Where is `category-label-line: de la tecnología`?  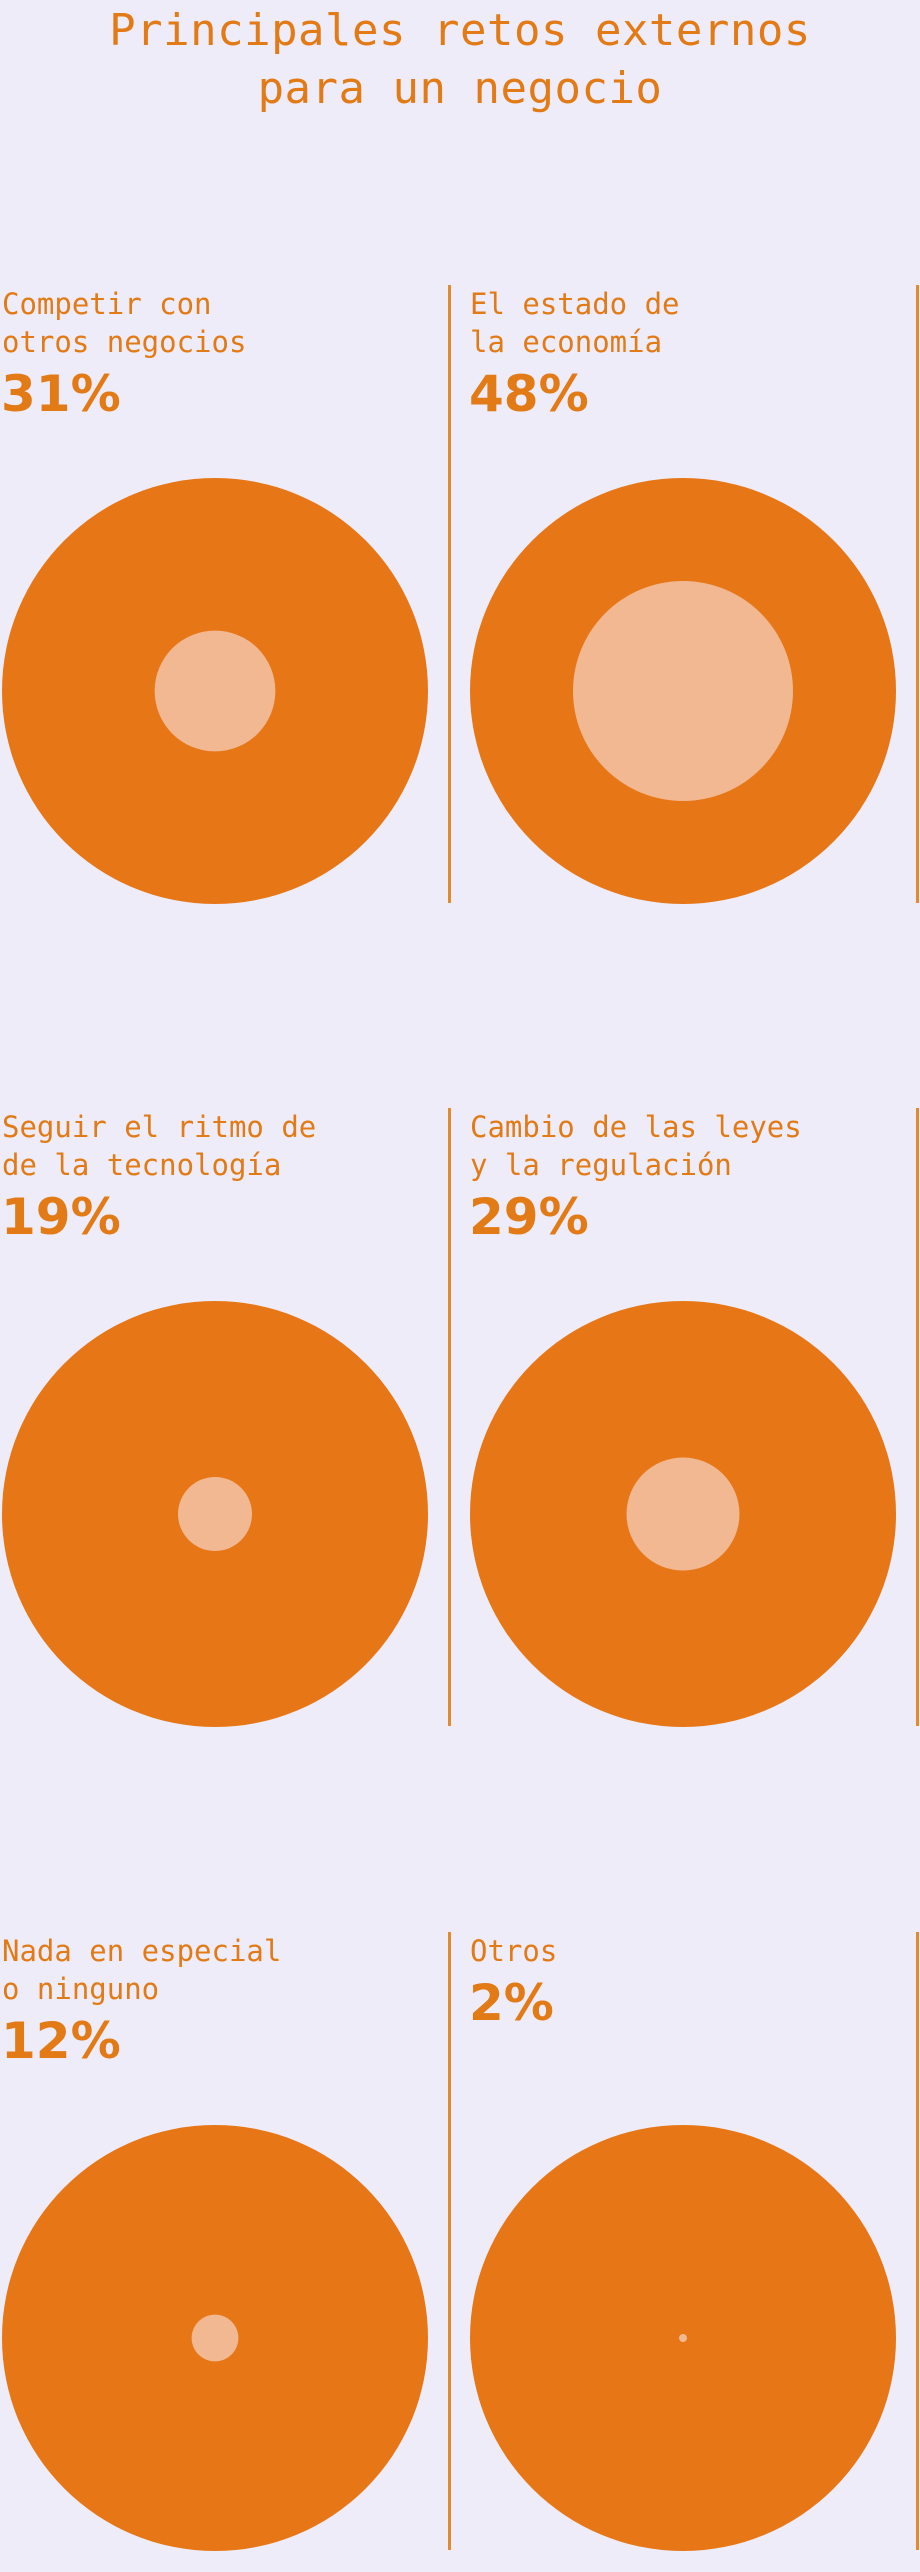 category-label-line: de la tecnología is located at coordinates (142, 1165).